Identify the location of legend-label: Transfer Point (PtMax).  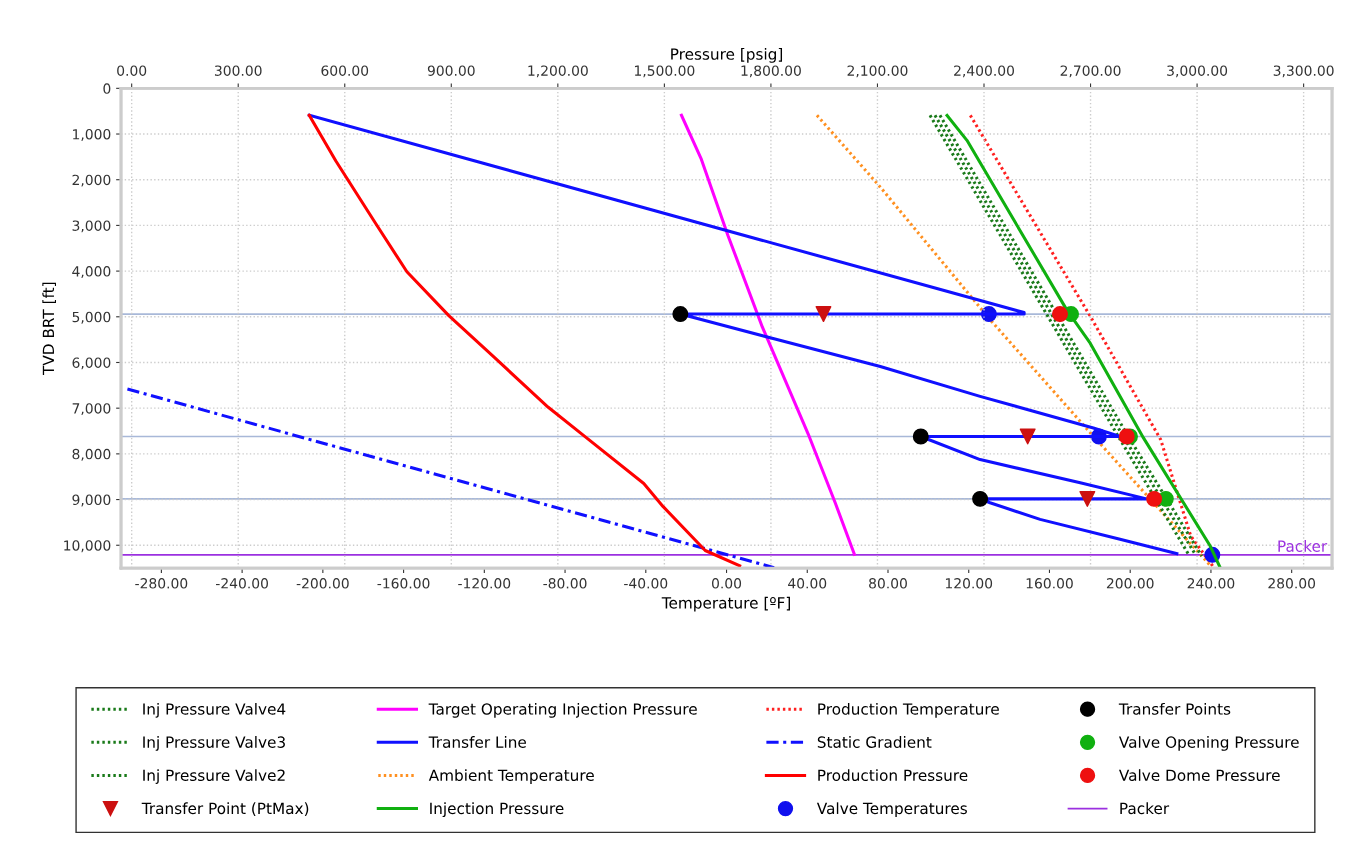
(225, 809).